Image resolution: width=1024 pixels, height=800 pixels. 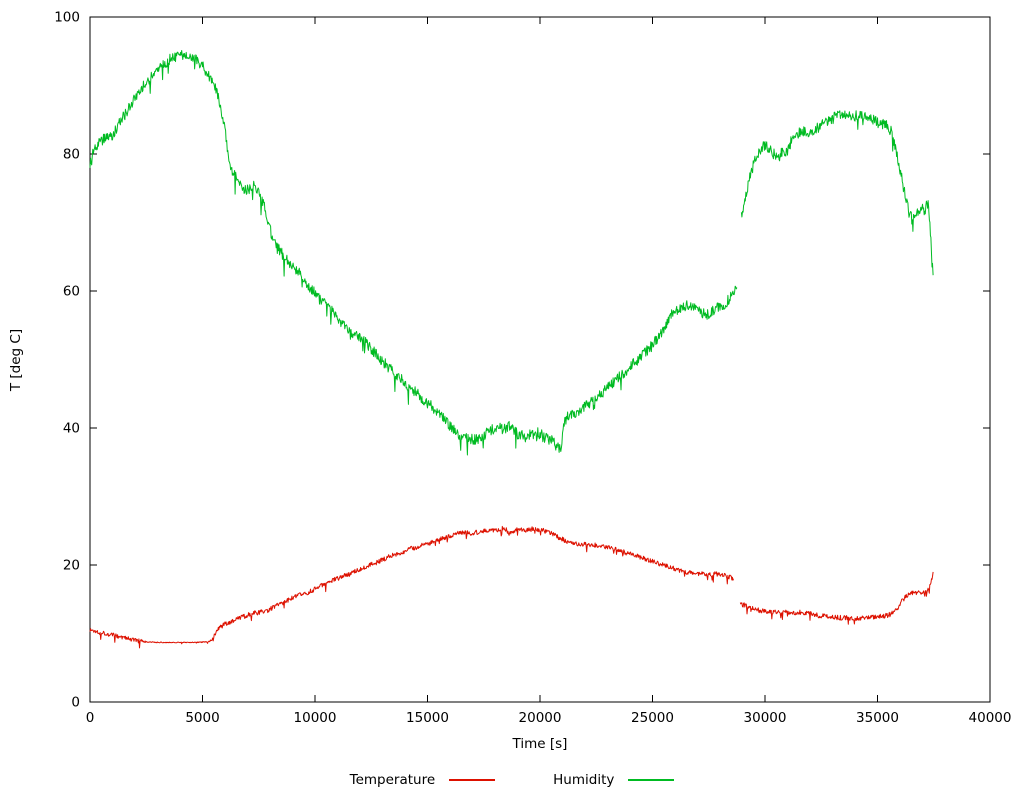 What do you see at coordinates (540, 718) in the screenshot?
I see `x-tick-label: 20000` at bounding box center [540, 718].